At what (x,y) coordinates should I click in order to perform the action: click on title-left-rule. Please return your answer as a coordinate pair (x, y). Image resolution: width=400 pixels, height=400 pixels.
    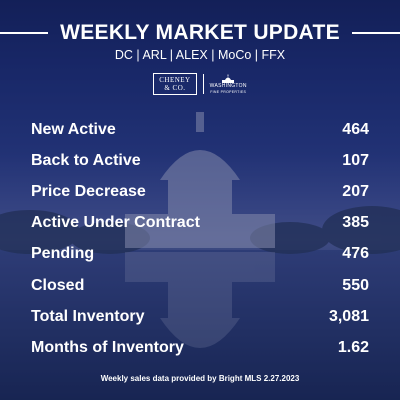
    Looking at the image, I should click on (24, 33).